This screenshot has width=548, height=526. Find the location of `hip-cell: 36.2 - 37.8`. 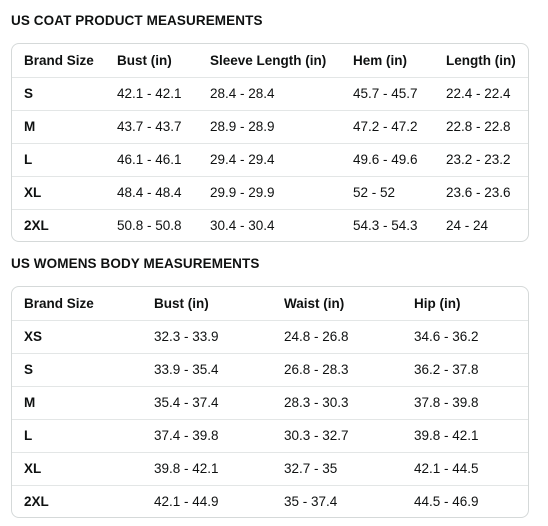

hip-cell: 36.2 - 37.8 is located at coordinates (446, 369).